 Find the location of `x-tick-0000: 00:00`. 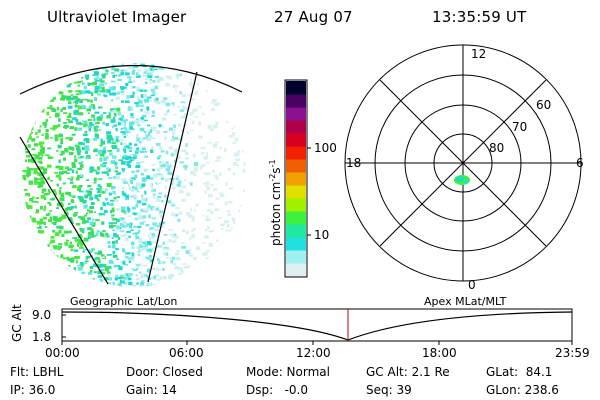

x-tick-0000: 00:00 is located at coordinates (62, 353).